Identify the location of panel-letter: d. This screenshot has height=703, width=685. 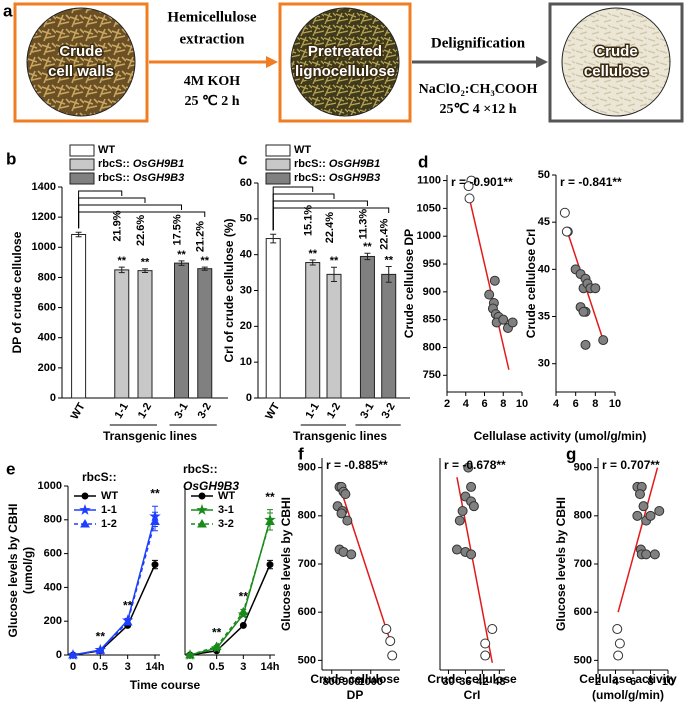
(423, 161).